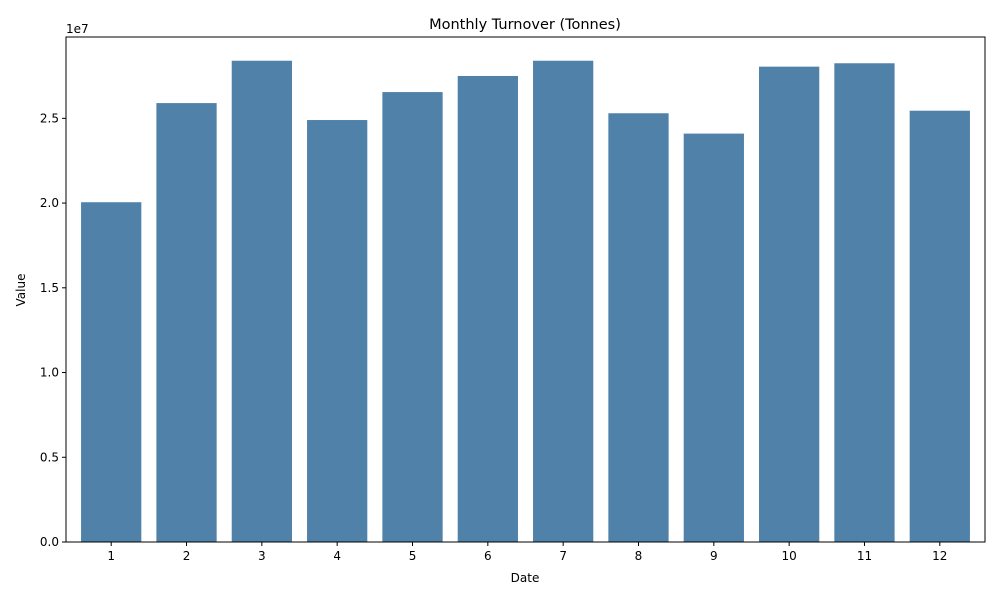 This screenshot has height=600, width=1000. What do you see at coordinates (639, 556) in the screenshot?
I see `x-tick-label: 8` at bounding box center [639, 556].